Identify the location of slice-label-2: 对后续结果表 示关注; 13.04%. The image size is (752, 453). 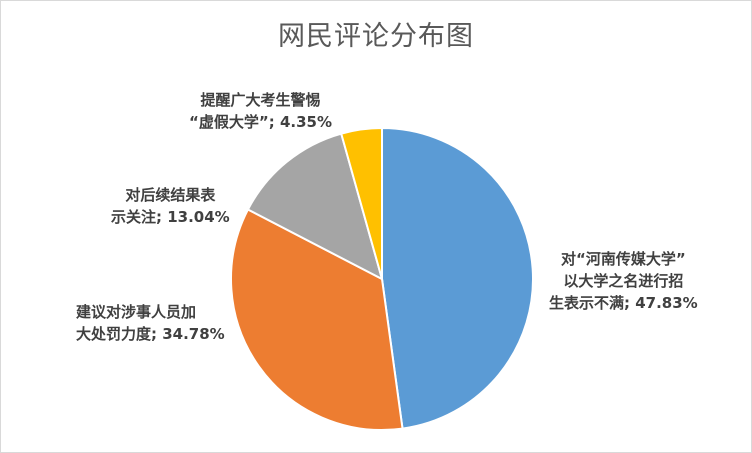
(170, 206).